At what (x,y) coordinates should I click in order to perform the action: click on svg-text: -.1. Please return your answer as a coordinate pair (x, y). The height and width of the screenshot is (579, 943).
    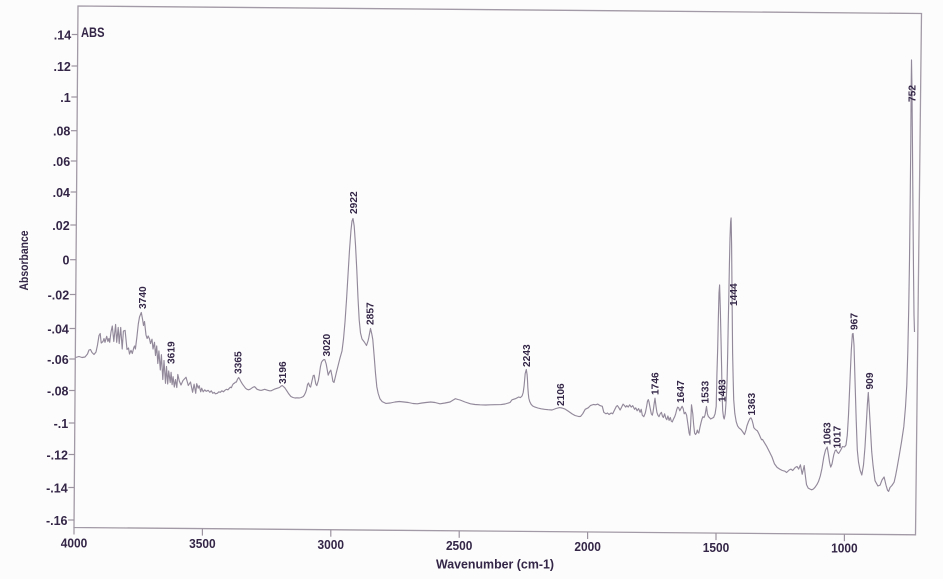
    Looking at the image, I should click on (61, 424).